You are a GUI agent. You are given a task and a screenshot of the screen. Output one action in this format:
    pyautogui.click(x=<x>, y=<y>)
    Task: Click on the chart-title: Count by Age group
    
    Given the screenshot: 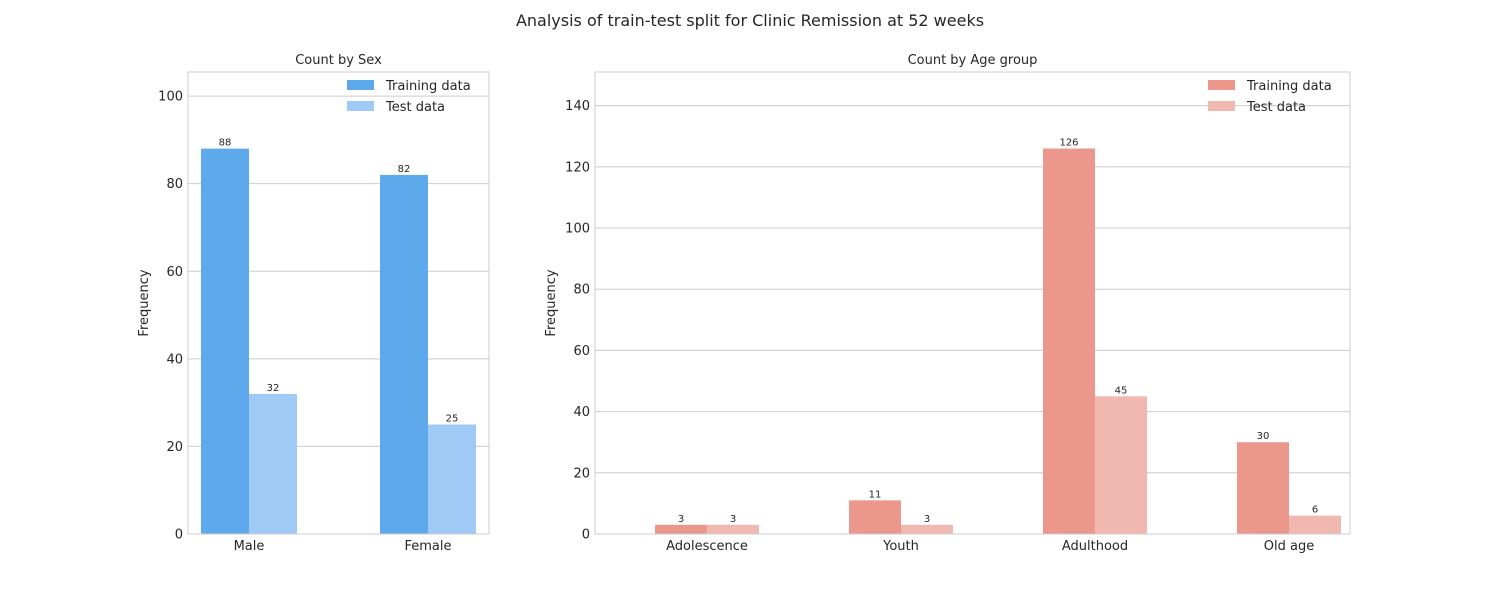 What is the action you would take?
    pyautogui.click(x=973, y=60)
    